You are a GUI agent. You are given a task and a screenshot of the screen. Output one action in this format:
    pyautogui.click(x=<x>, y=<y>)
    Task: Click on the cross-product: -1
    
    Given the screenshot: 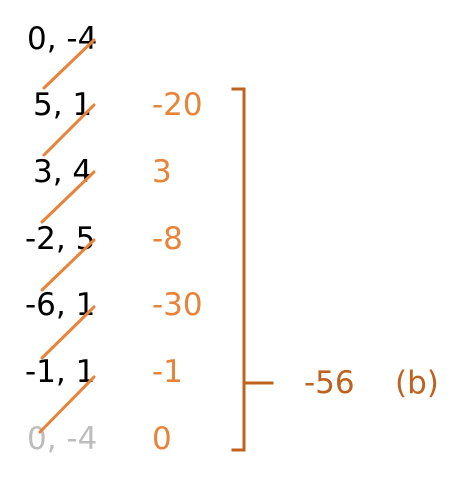 What is the action you would take?
    pyautogui.click(x=167, y=372)
    